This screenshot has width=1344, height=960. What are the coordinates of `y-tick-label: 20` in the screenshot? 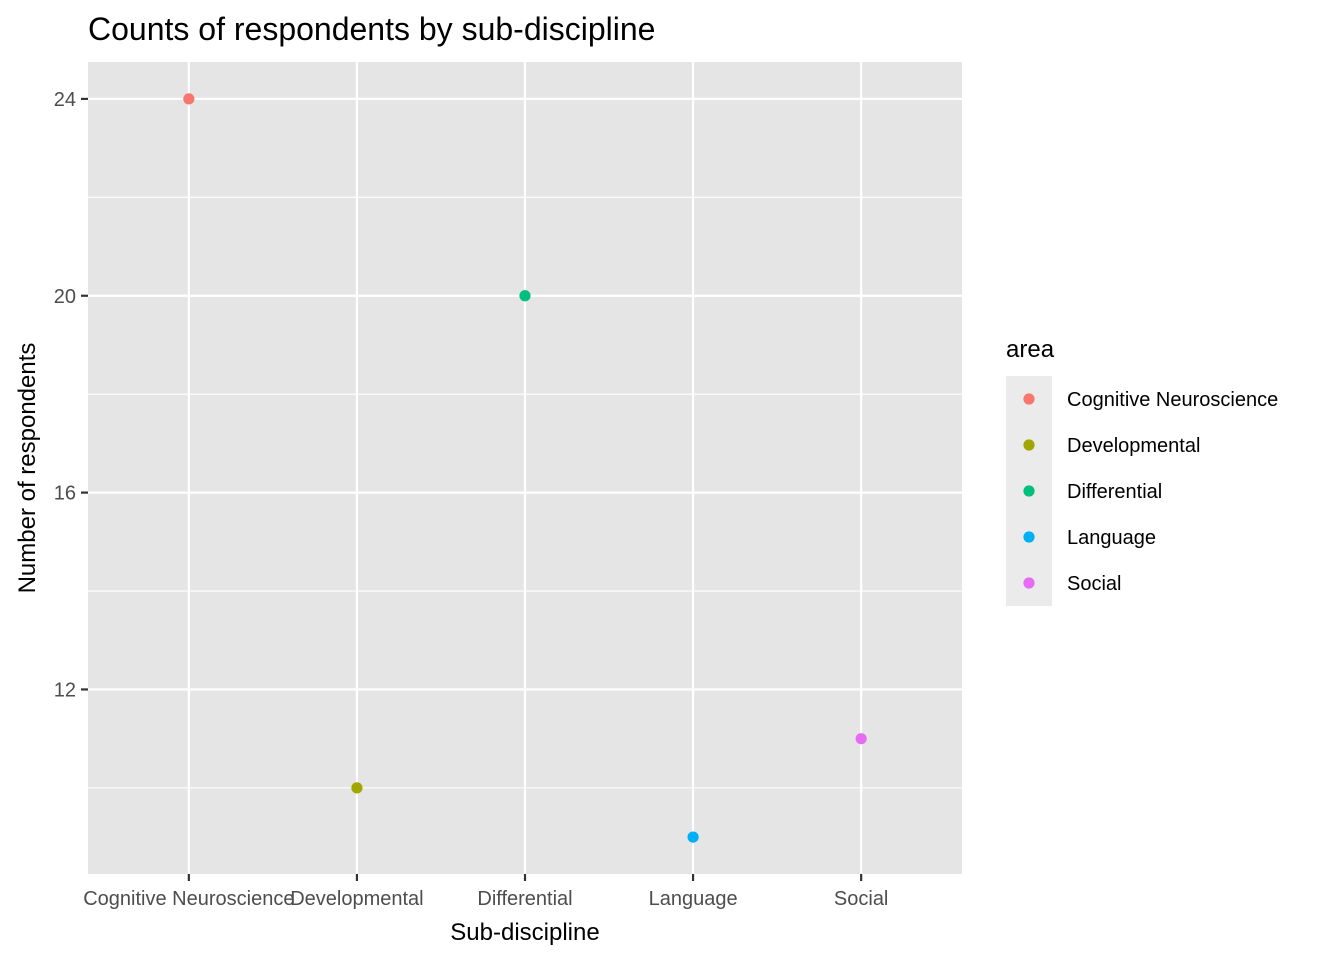 It's located at (65, 297).